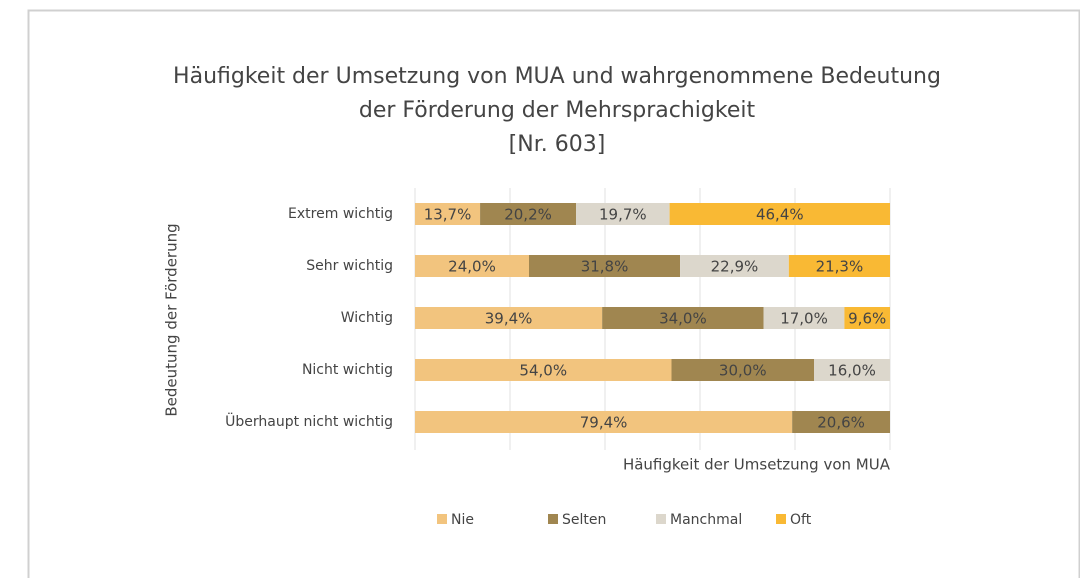 The width and height of the screenshot is (1080, 582). I want to click on data-label: 31,8%, so click(605, 267).